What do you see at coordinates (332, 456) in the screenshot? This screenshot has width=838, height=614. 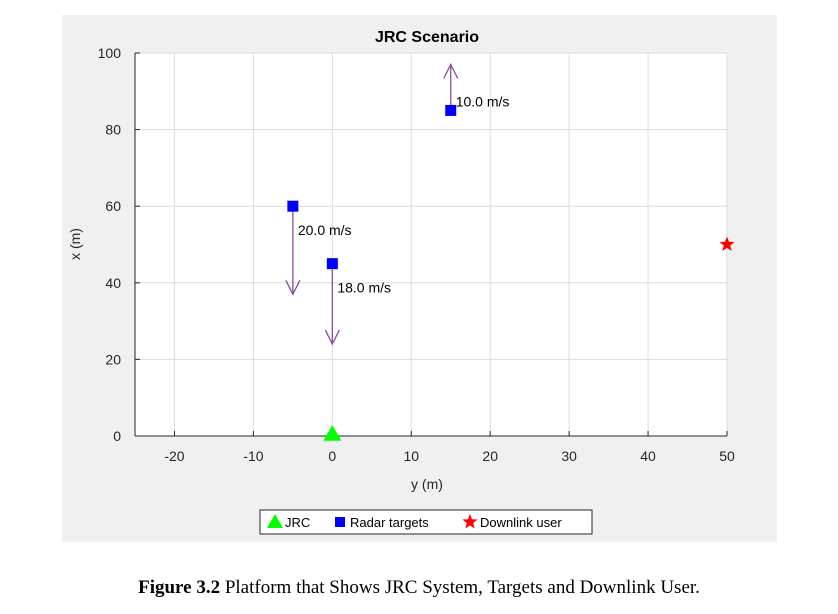 I see `x-tick-label: 0` at bounding box center [332, 456].